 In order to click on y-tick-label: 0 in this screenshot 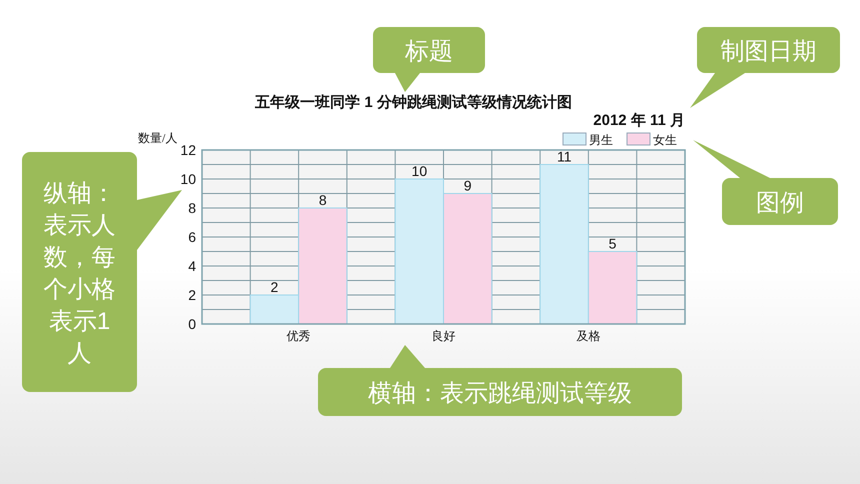, I will do `click(192, 324)`.